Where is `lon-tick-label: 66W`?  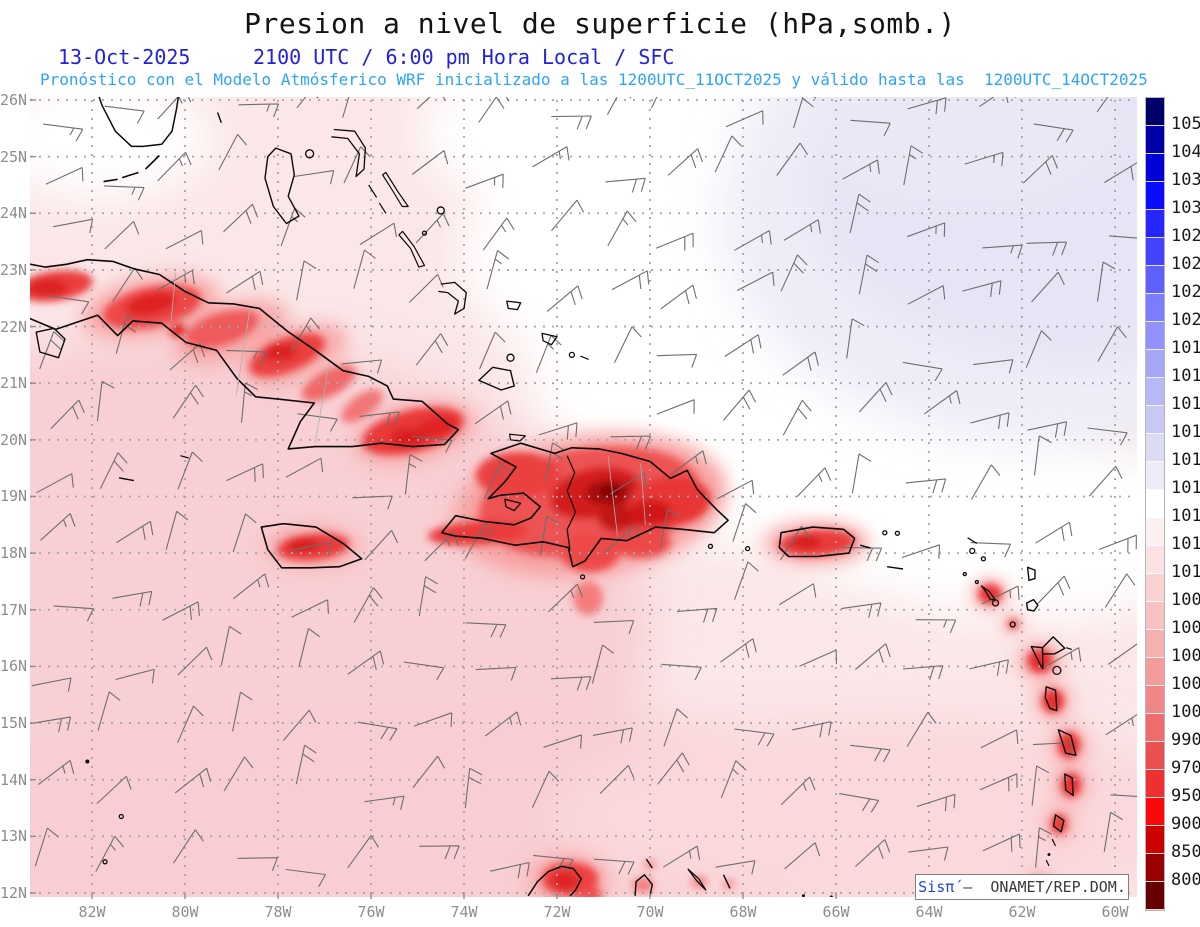 lon-tick-label: 66W is located at coordinates (836, 912).